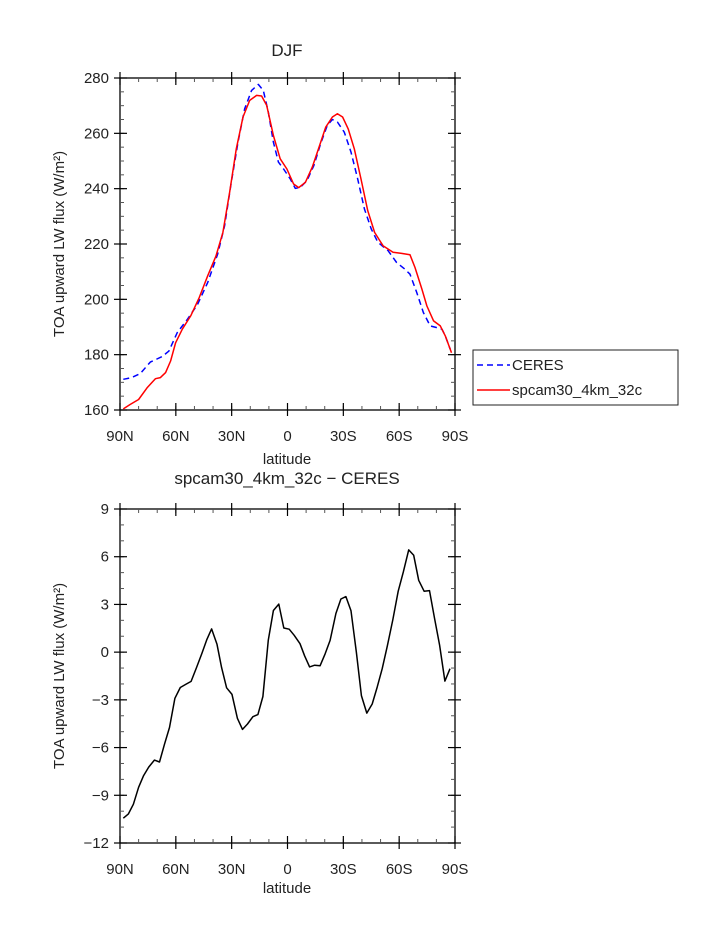 The image size is (723, 935). Describe the element at coordinates (96, 299) in the screenshot. I see `top-y-tick-label: 200` at that location.